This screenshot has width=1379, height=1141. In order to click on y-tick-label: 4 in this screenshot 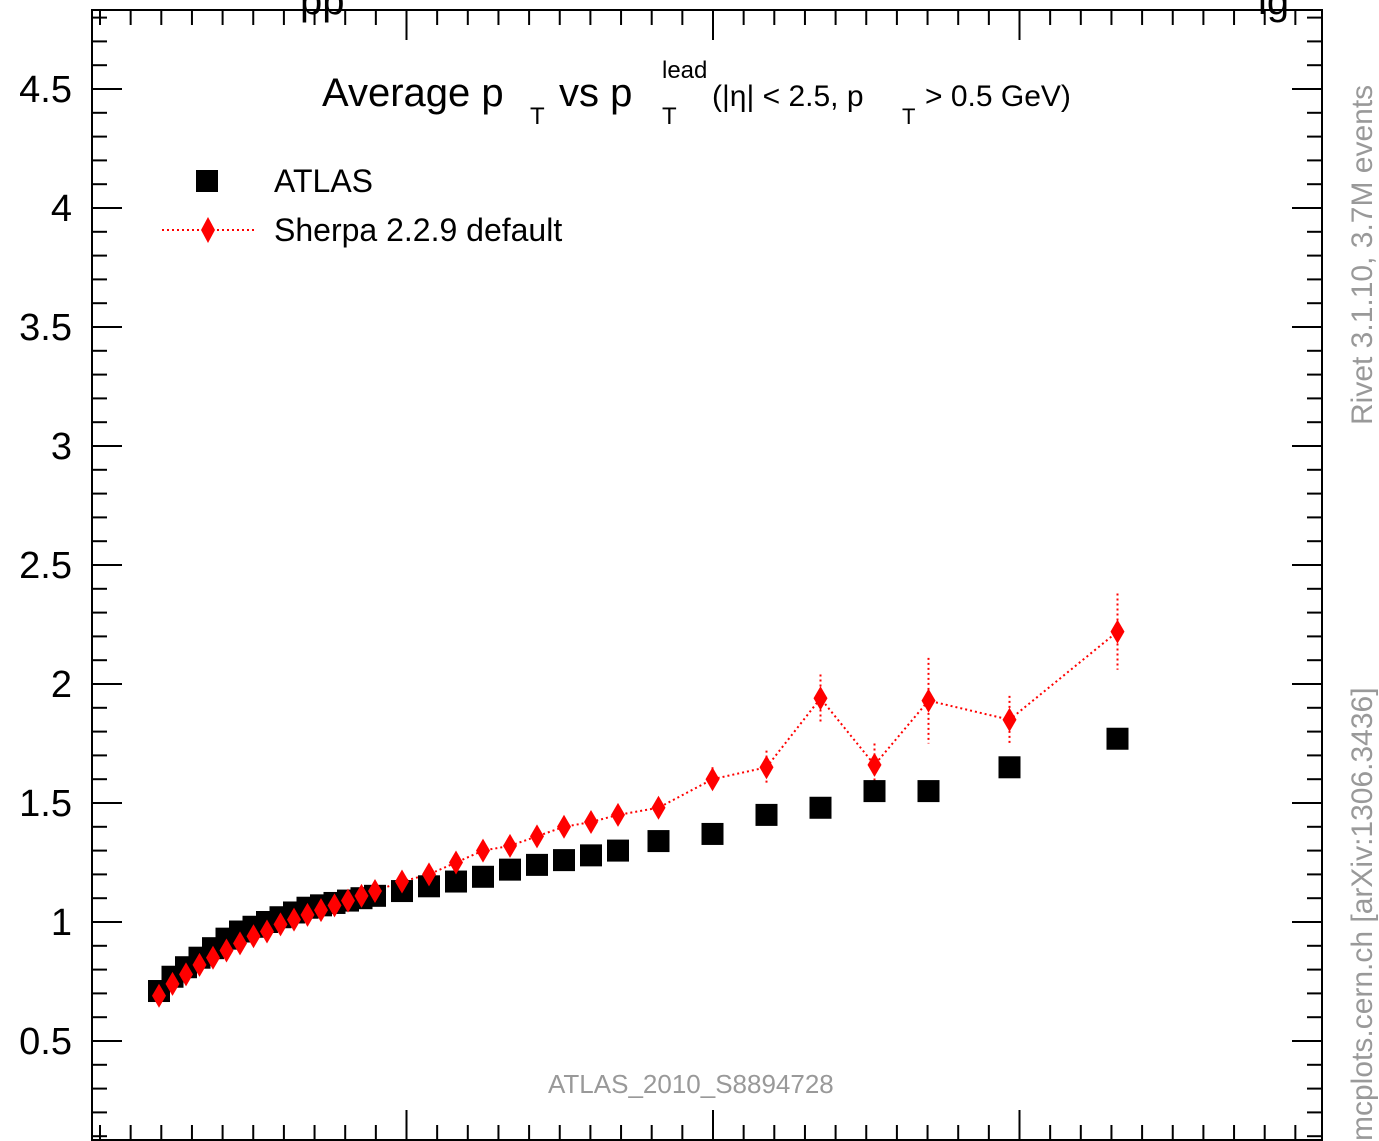, I will do `click(61, 209)`.